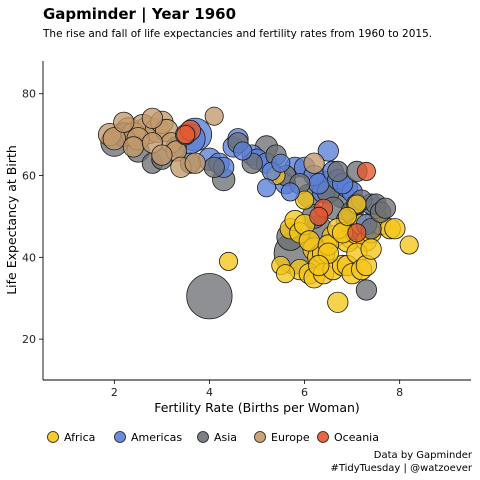 This screenshot has width=480, height=480. Describe the element at coordinates (53, 437) in the screenshot. I see `legend-swatch-africa` at that location.